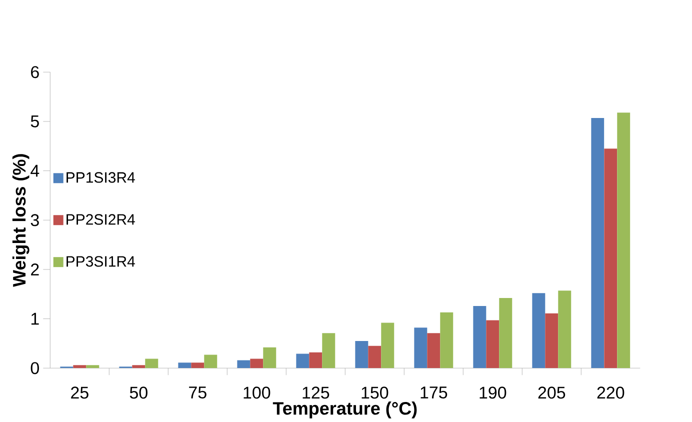 This screenshot has height=422, width=692. I want to click on x-tick-label: 205, so click(552, 392).